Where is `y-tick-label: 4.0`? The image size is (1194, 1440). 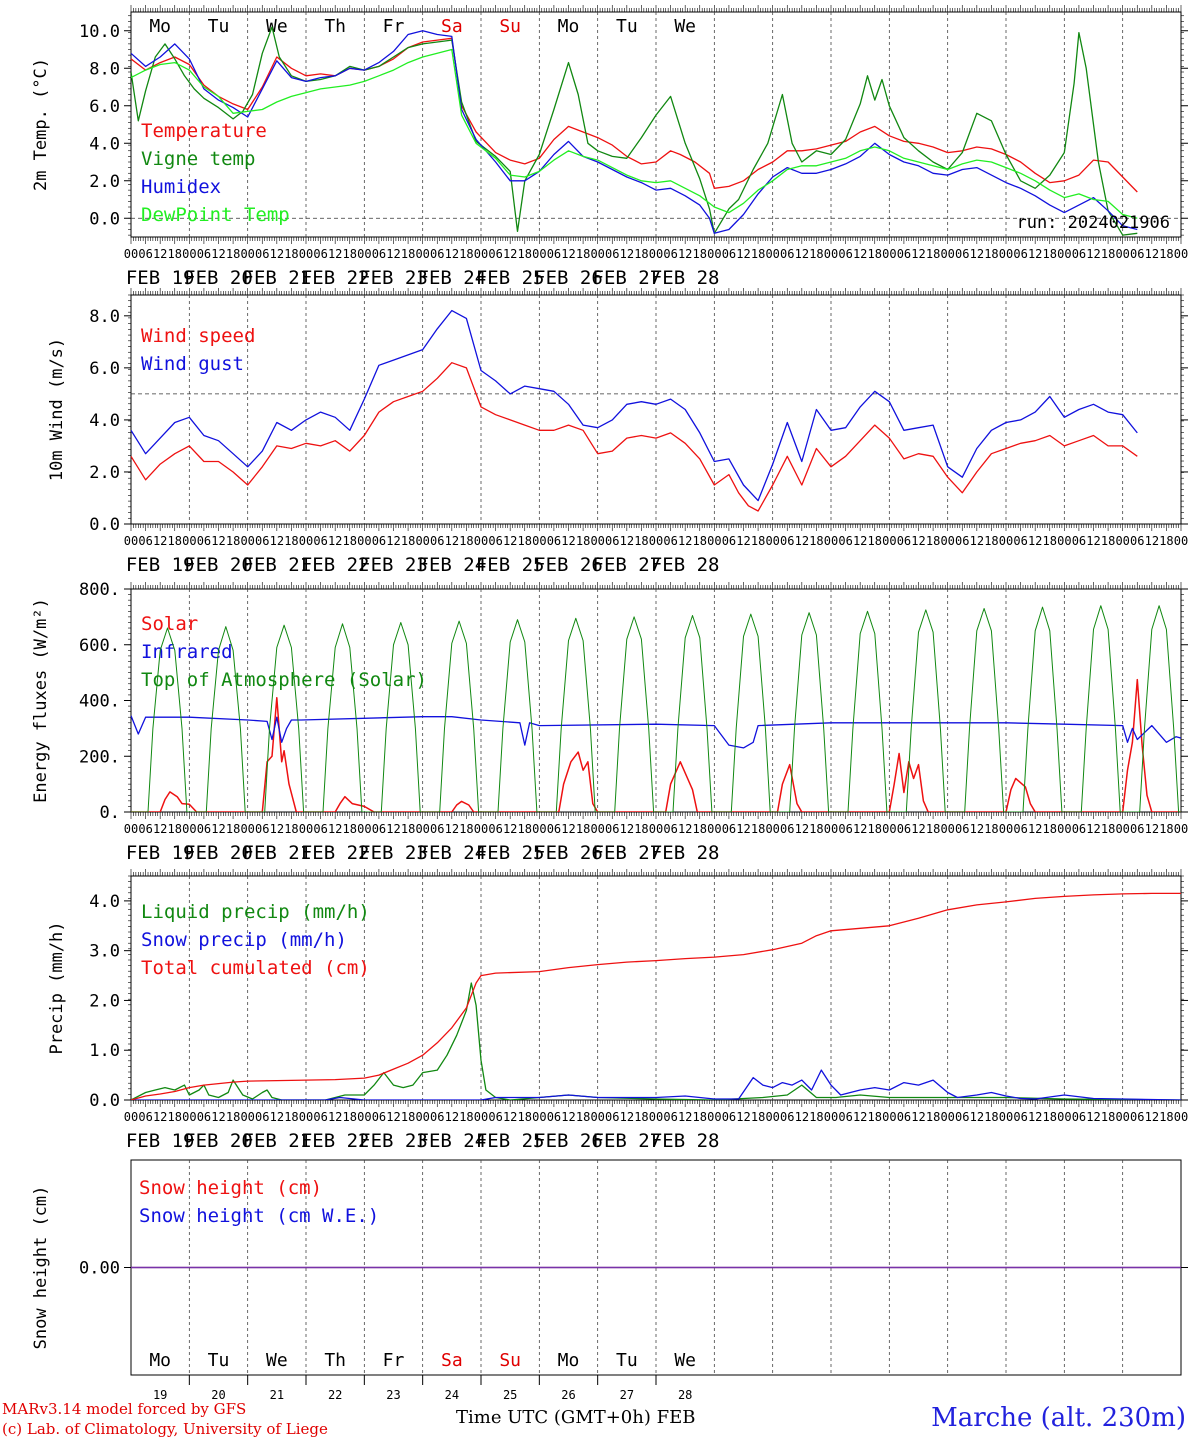 y-tick-label: 4.0 is located at coordinates (104, 421).